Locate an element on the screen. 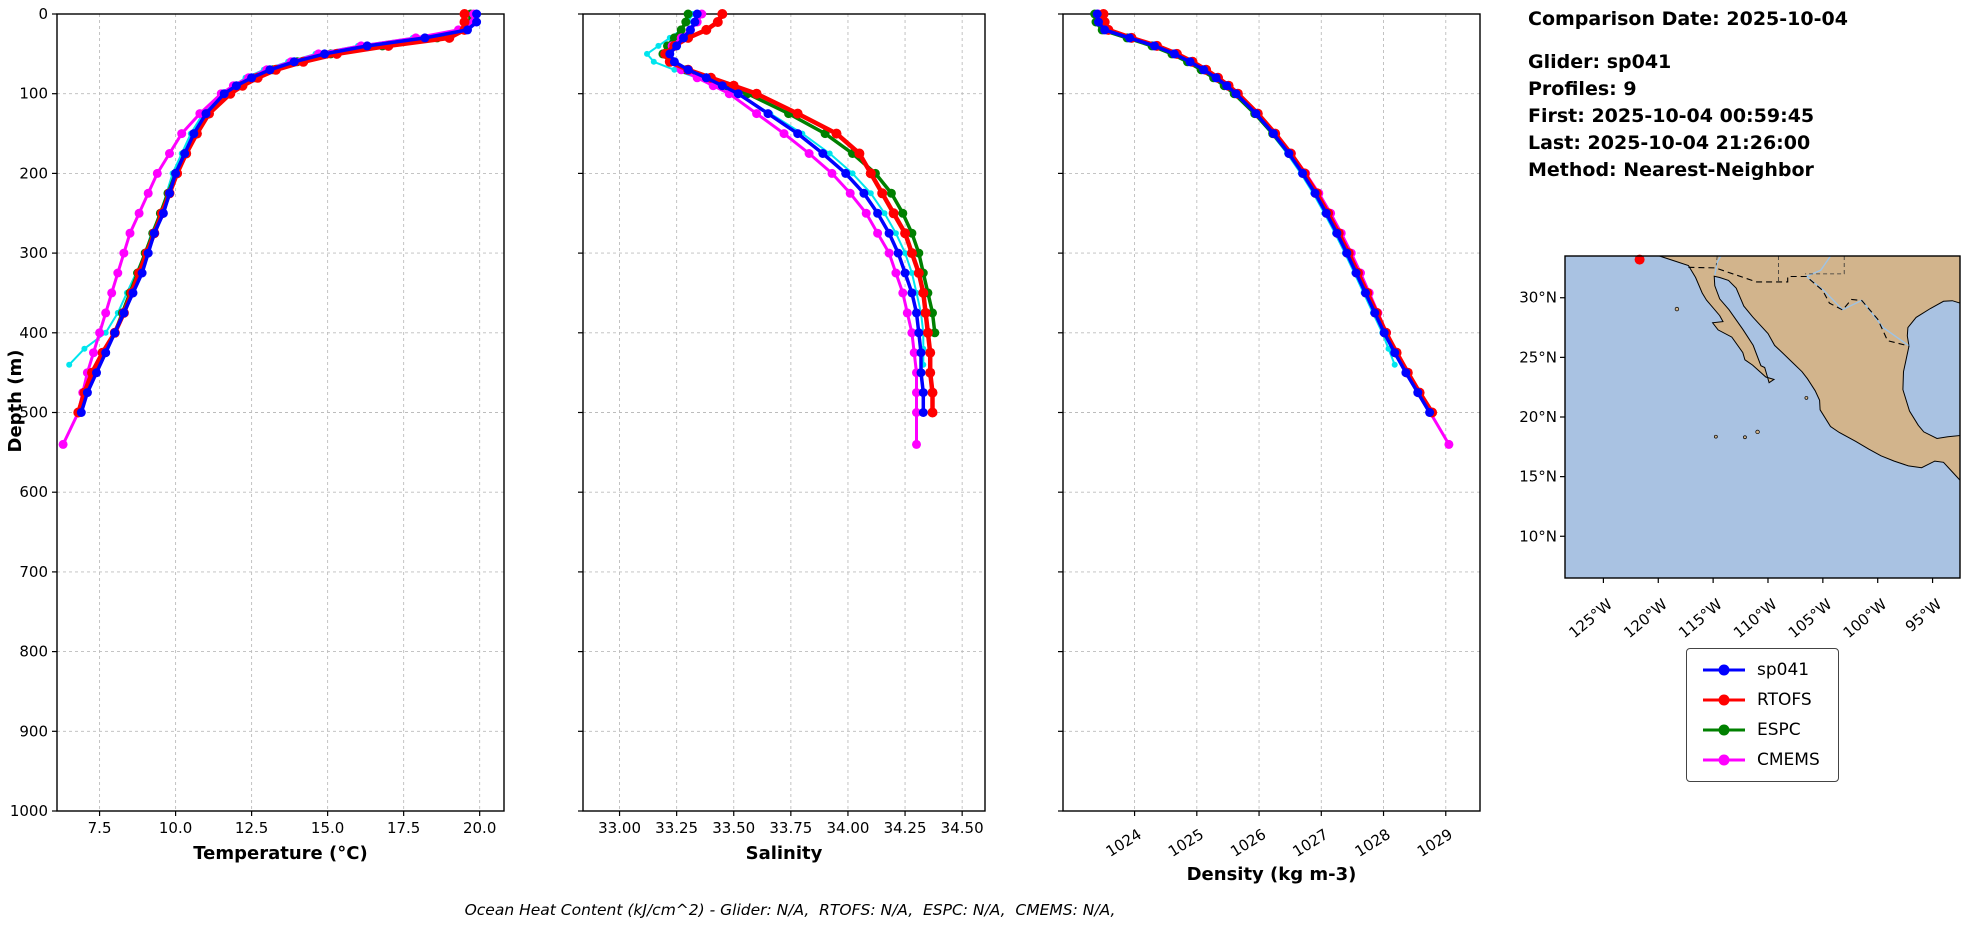 This screenshot has width=1978, height=934. map-lon-label: 125°W is located at coordinates (1590, 618).